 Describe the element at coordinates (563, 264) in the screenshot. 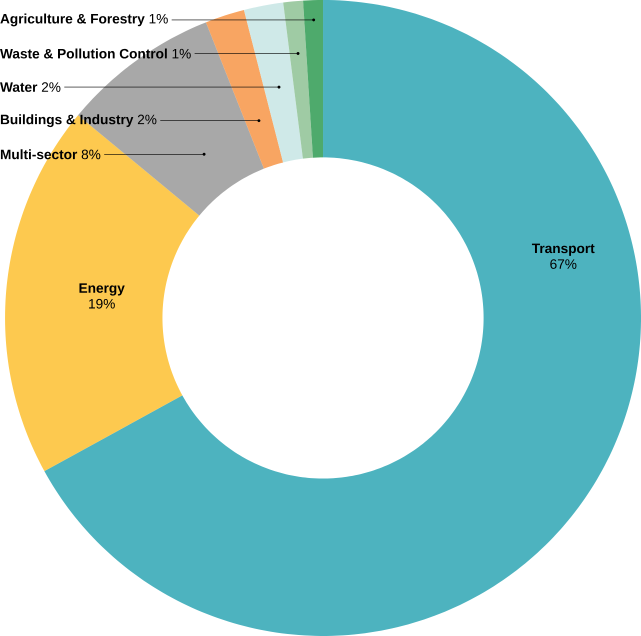

I see `data-label: 67%` at that location.